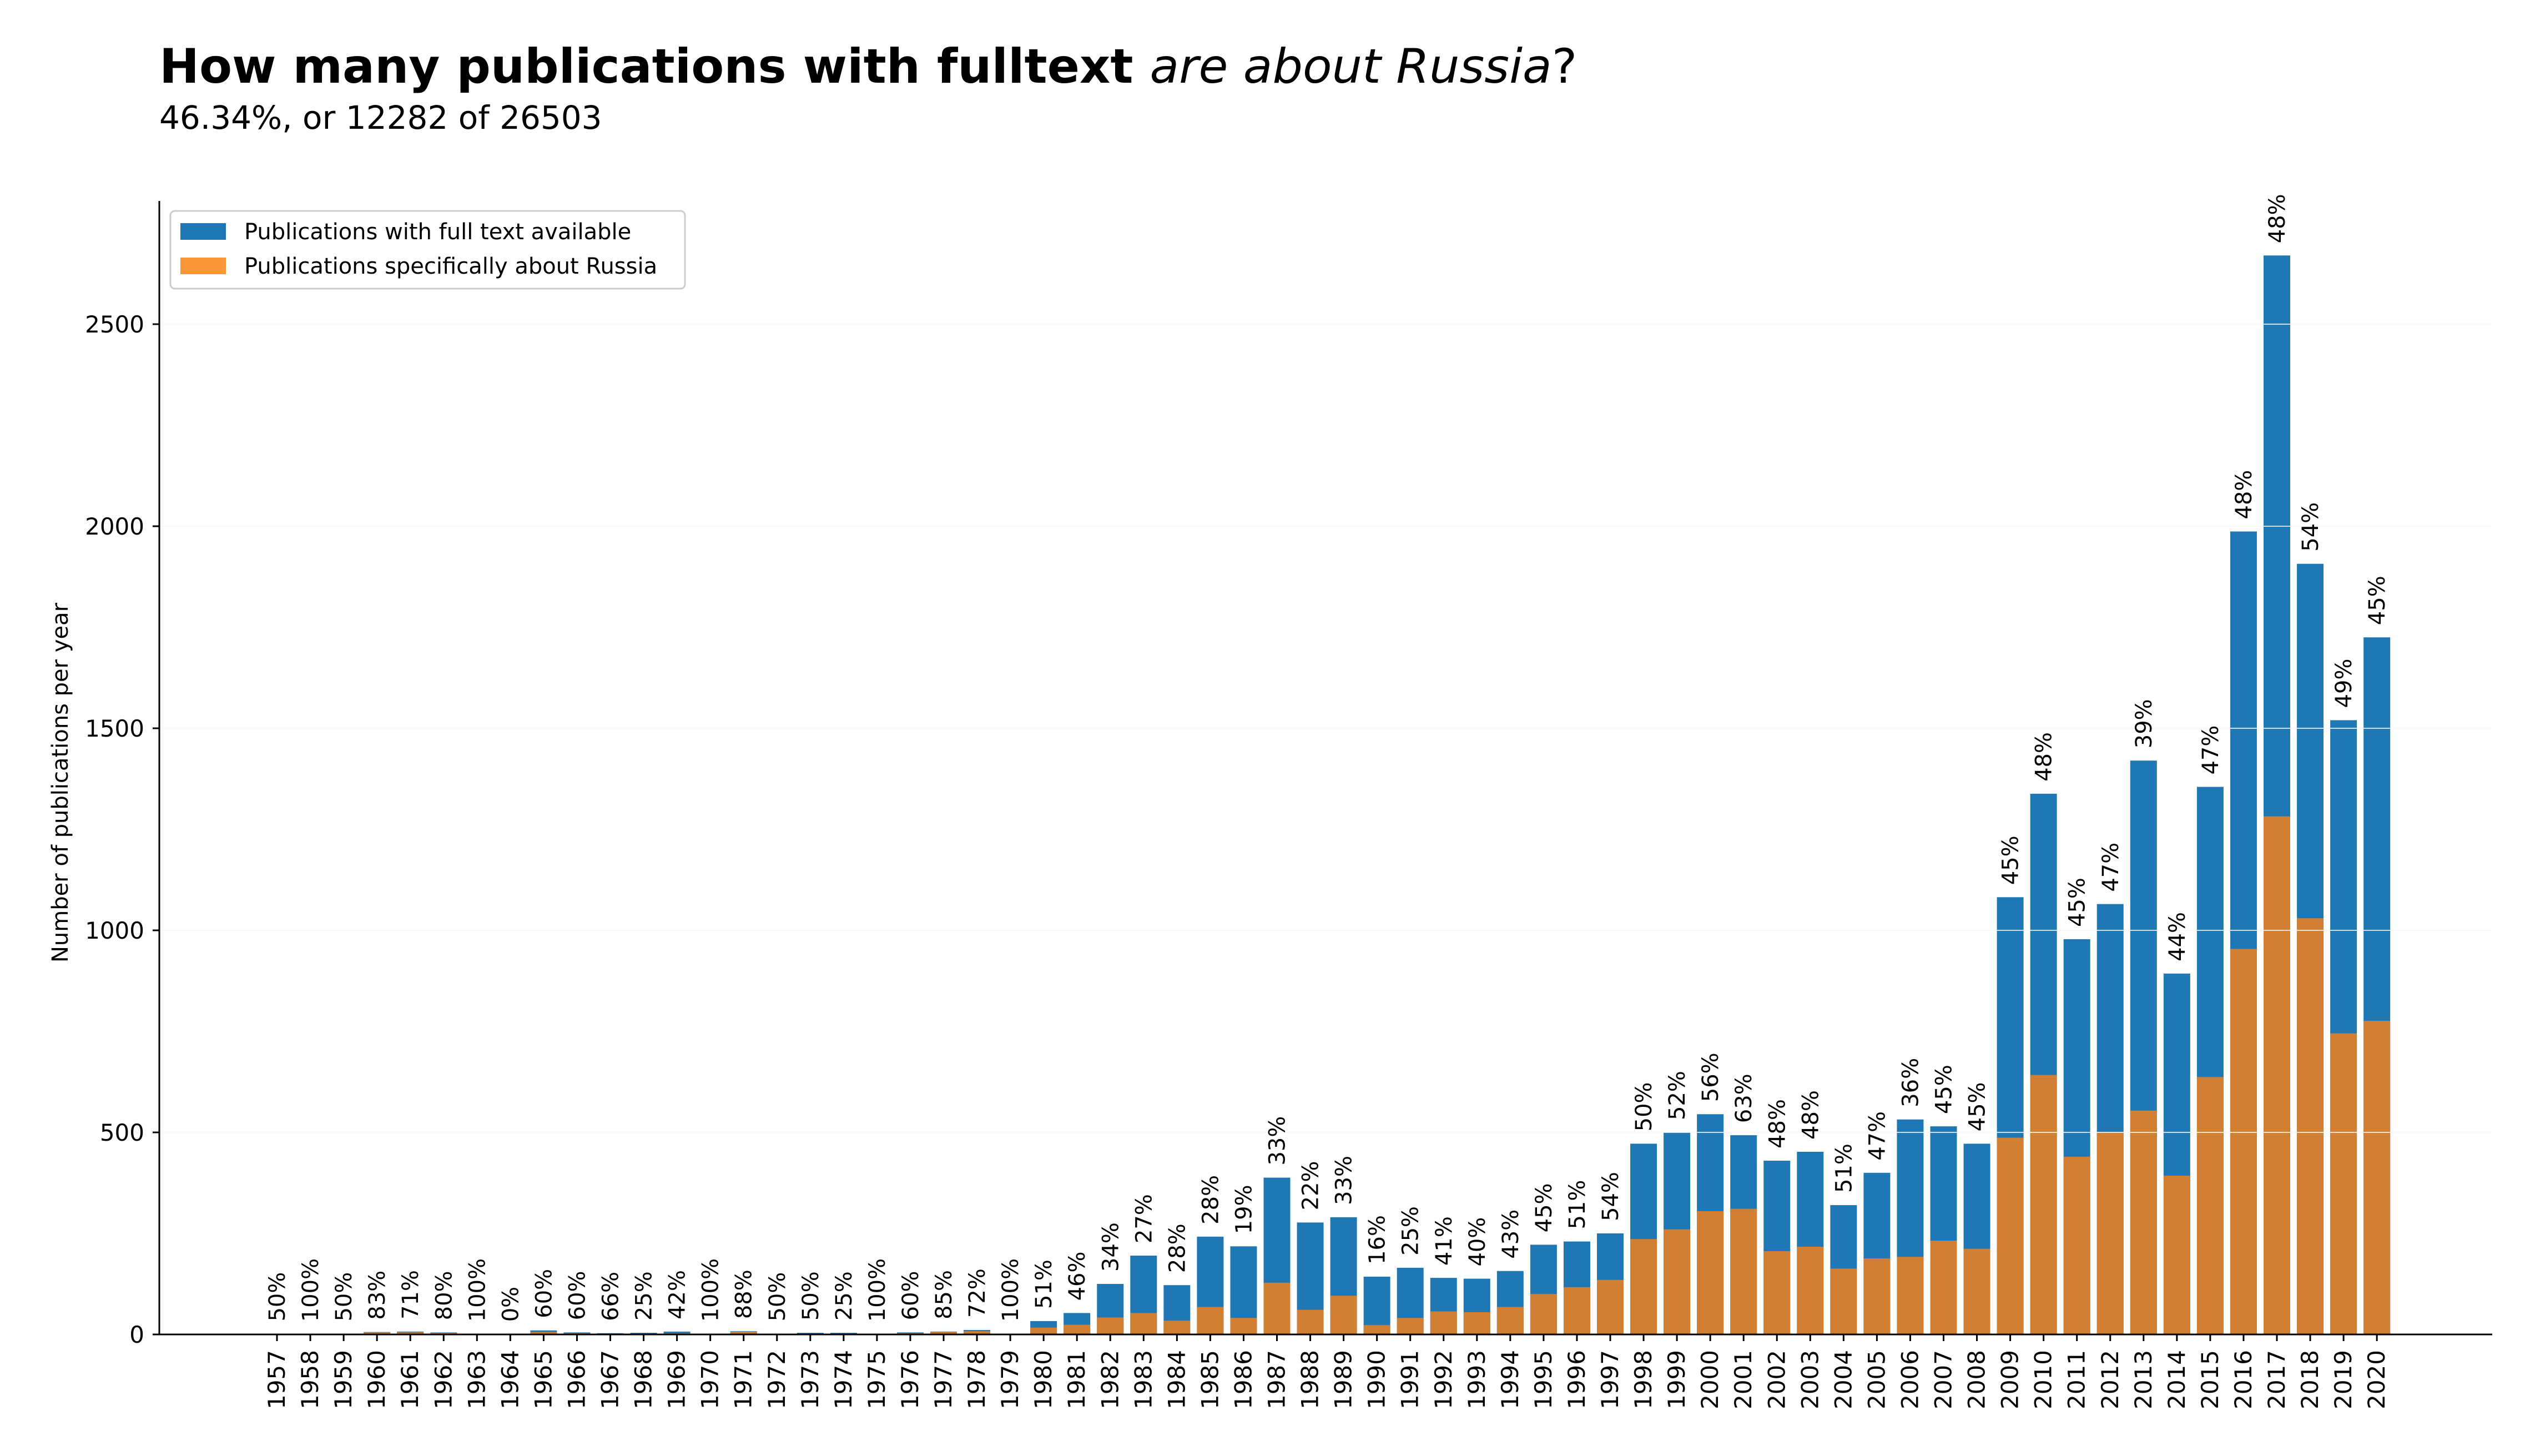  I want to click on bar-russia-1991, so click(1410, 1326).